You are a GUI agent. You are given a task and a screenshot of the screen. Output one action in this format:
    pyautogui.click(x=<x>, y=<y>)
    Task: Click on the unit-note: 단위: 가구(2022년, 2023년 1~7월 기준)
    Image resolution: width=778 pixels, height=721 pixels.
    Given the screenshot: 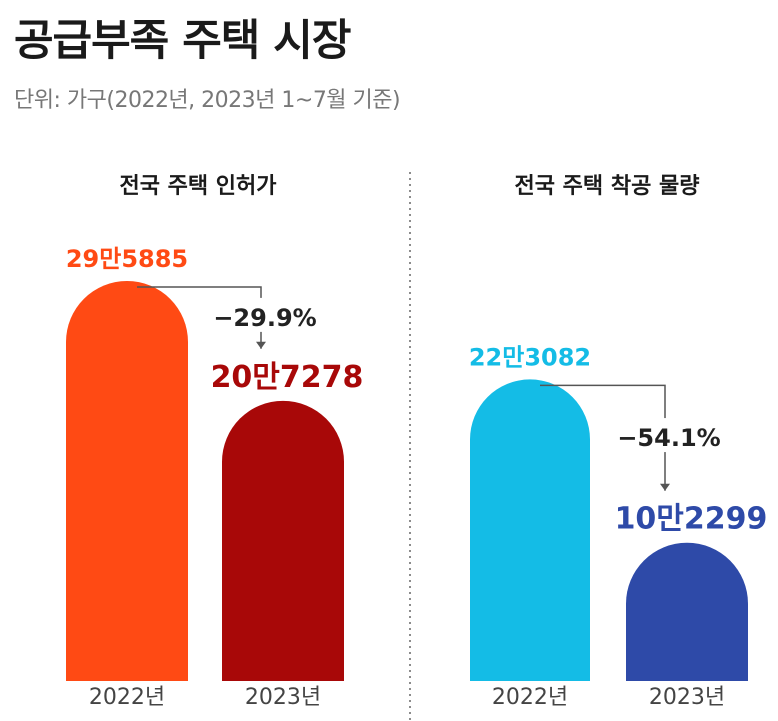 What is the action you would take?
    pyautogui.click(x=207, y=100)
    